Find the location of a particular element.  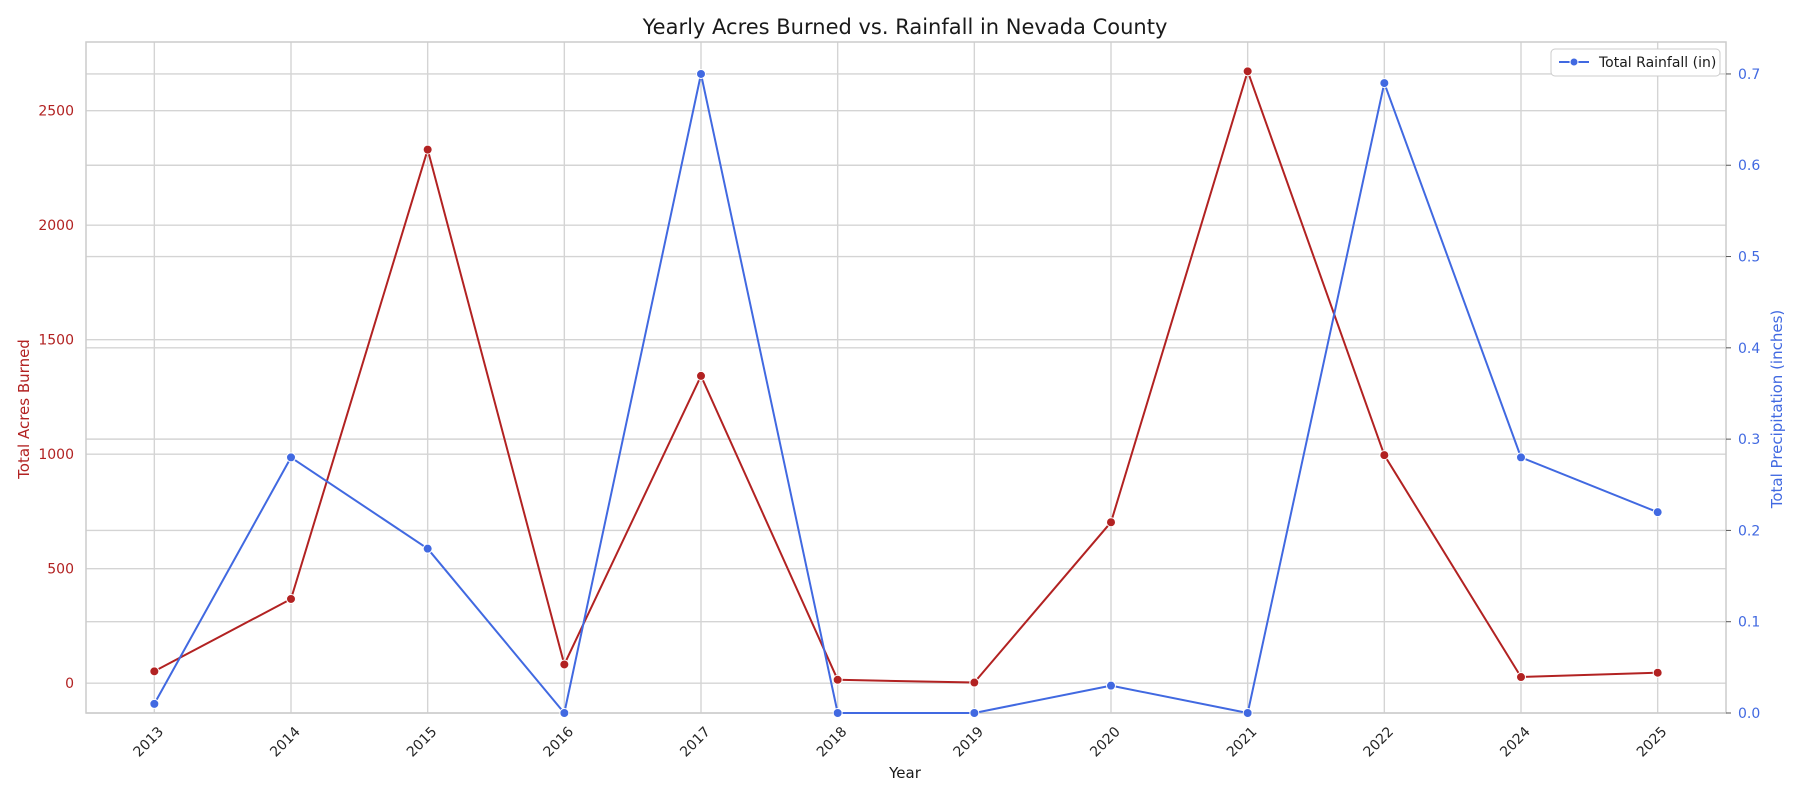

right-y-tick-label: 0.4 is located at coordinates (1749, 349).